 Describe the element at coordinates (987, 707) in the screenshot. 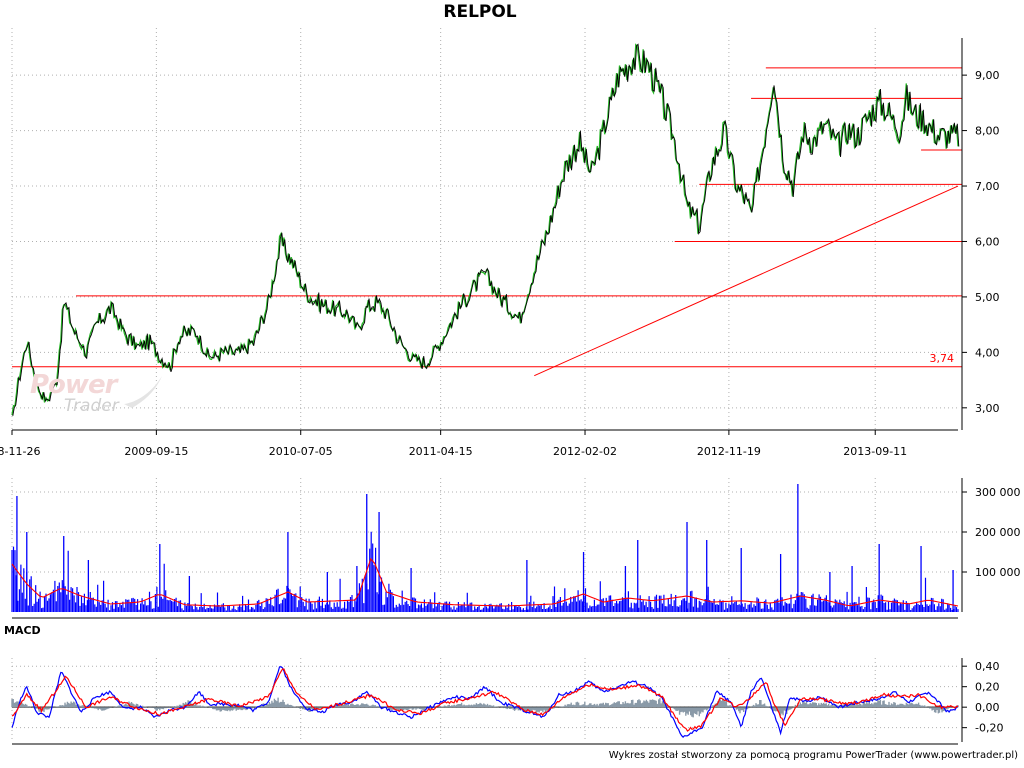

I see `macd-y-tick-label: 0,00` at that location.